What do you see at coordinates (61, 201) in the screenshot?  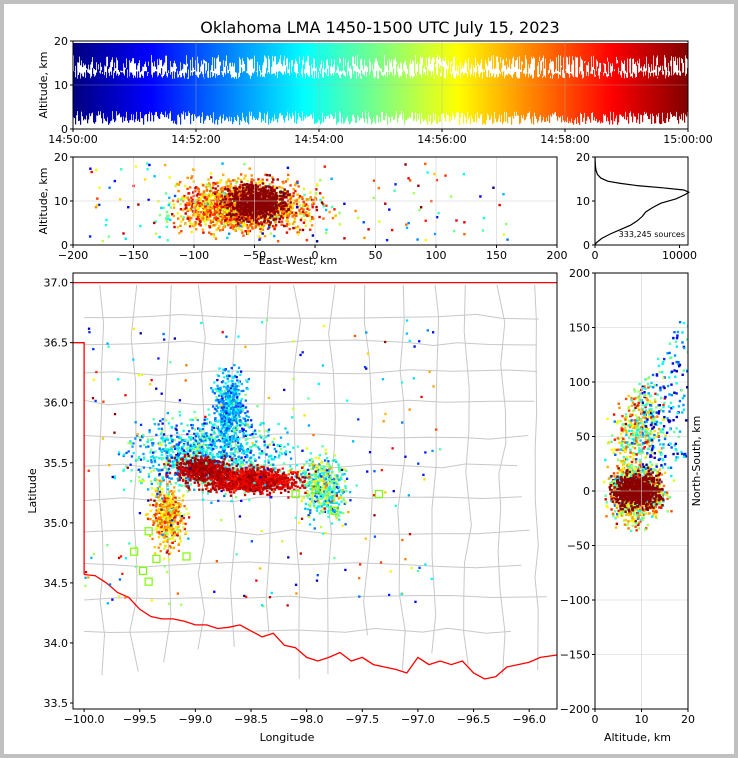 I see `ew-ytick-label: 10` at bounding box center [61, 201].